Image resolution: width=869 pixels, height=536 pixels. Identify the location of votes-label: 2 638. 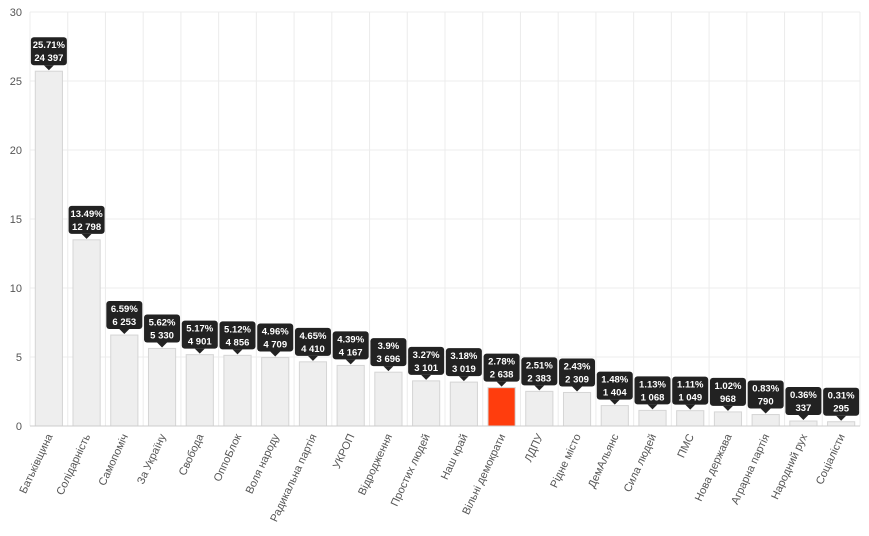
(502, 375).